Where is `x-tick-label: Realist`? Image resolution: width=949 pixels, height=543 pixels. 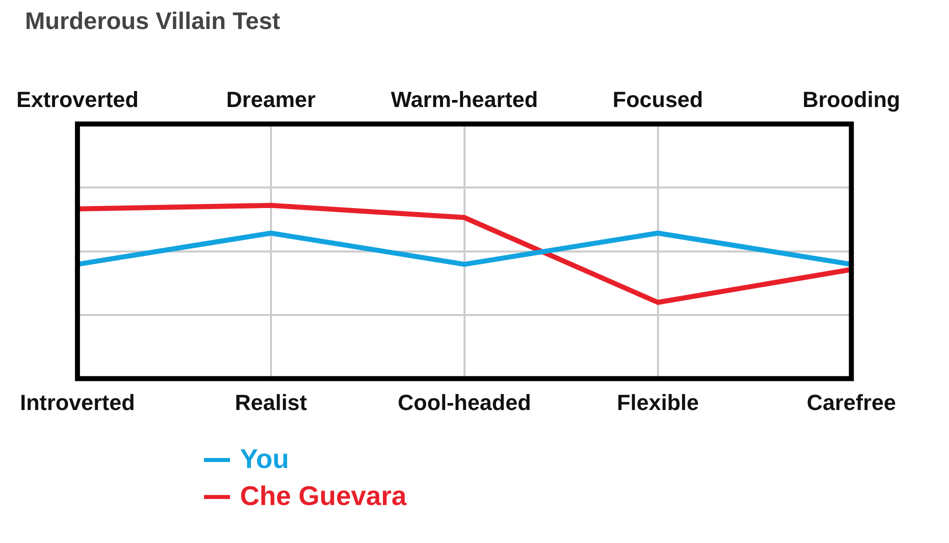 x-tick-label: Realist is located at coordinates (271, 402).